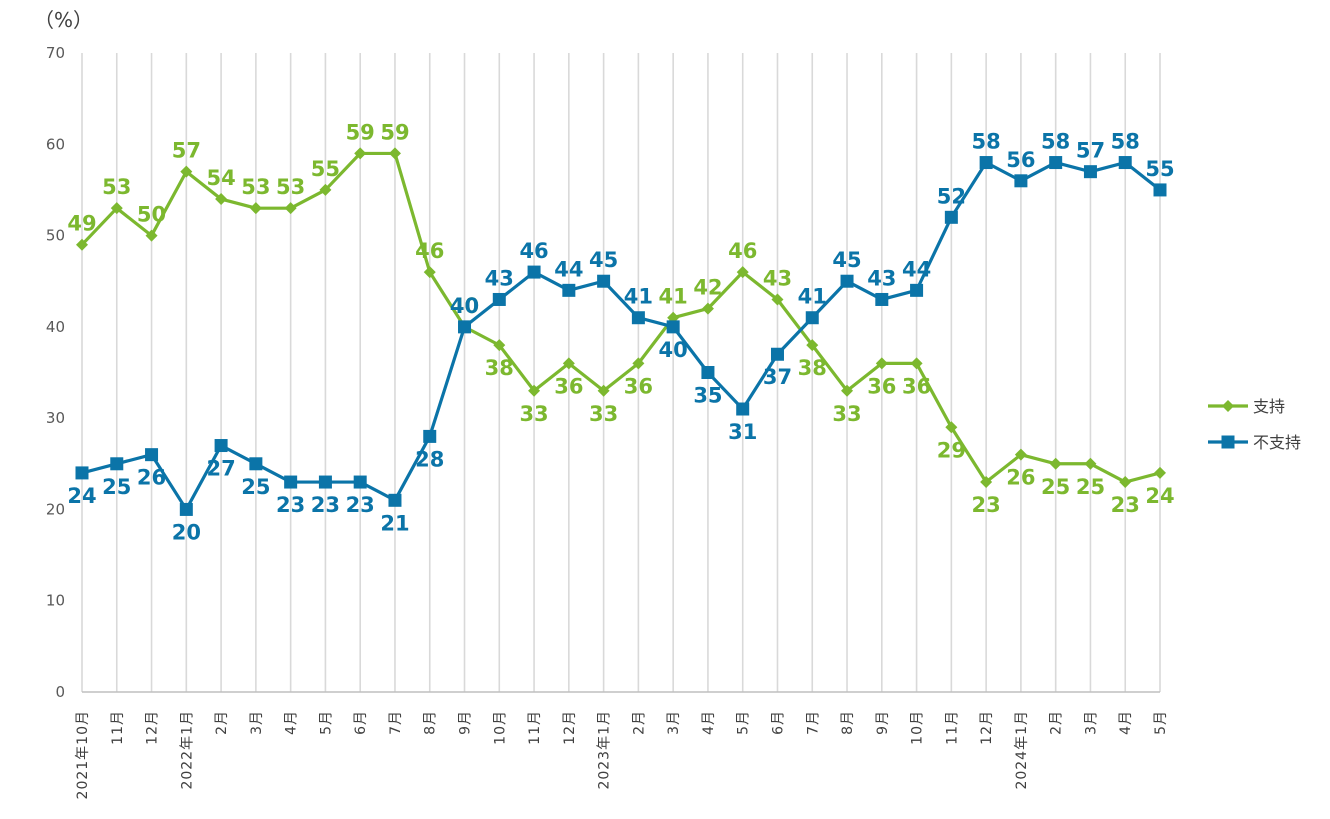 This screenshot has height=819, width=1330. Describe the element at coordinates (883, 722) in the screenshot. I see `x-tick-label: 9月` at that location.